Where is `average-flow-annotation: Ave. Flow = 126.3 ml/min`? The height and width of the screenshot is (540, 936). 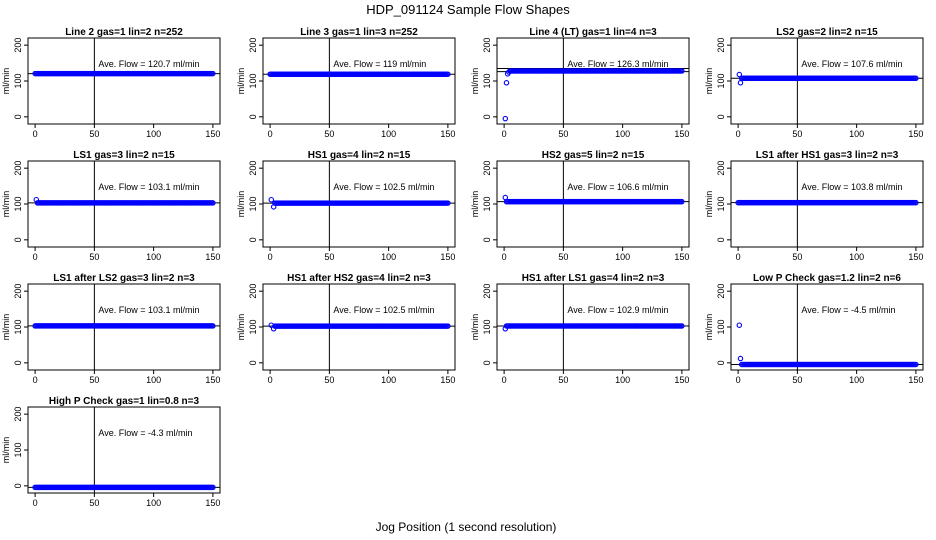 average-flow-annotation: Ave. Flow = 126.3 ml/min is located at coordinates (617, 64).